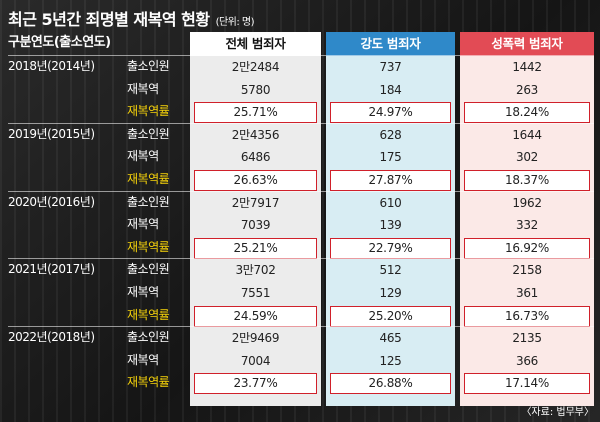 Image resolution: width=600 pixels, height=422 pixels. Describe the element at coordinates (526, 157) in the screenshot. I see `table-cell: 302` at that location.